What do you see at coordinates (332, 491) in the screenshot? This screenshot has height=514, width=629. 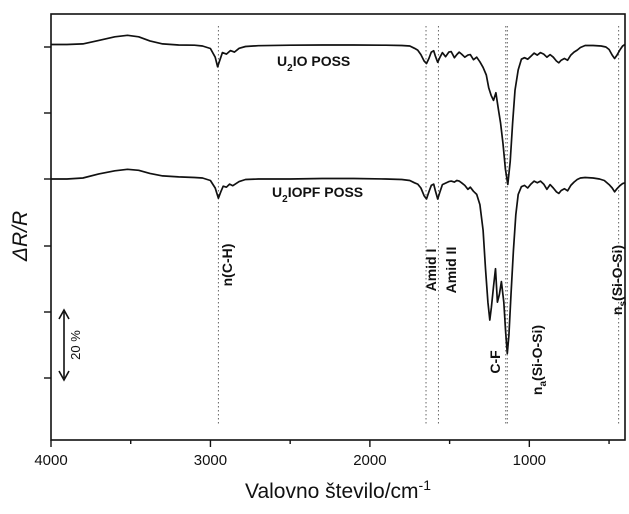 I see `x-axis-label-text: Valovno število/cm` at bounding box center [332, 491].